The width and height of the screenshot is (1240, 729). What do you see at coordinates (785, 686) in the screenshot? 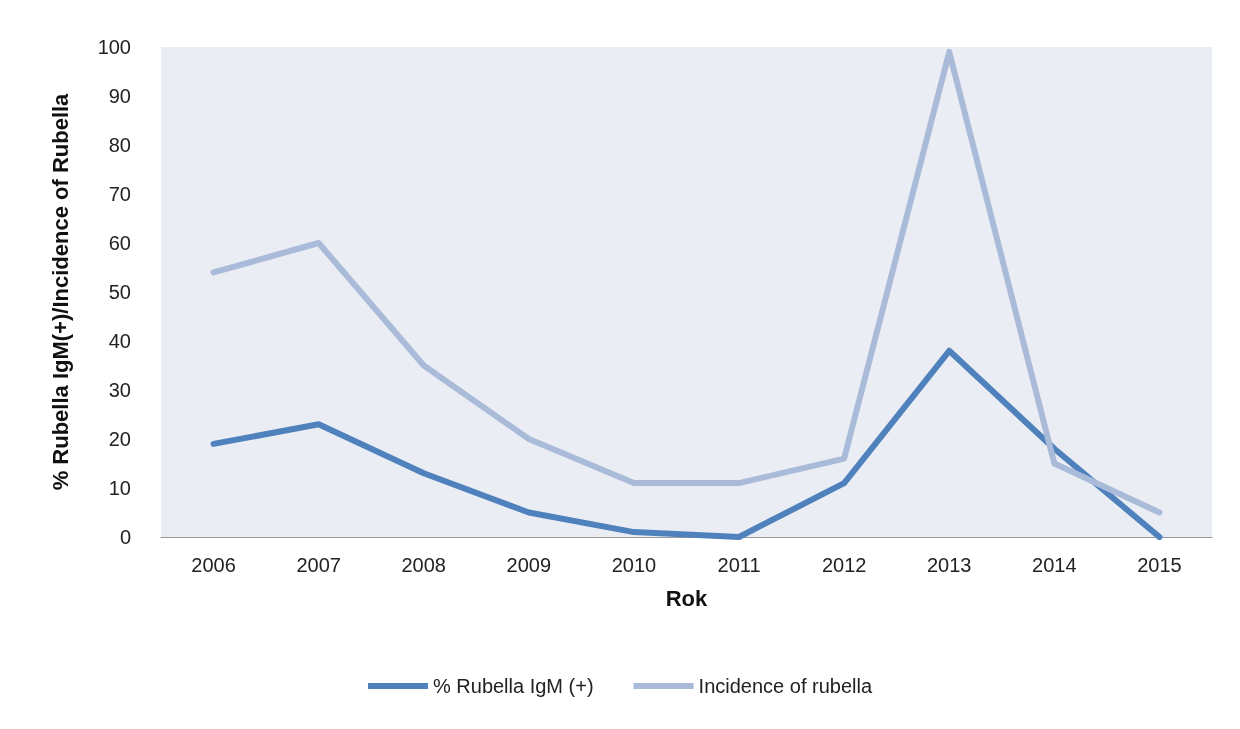
I see `legend-label: Incidence of rubella` at bounding box center [785, 686].